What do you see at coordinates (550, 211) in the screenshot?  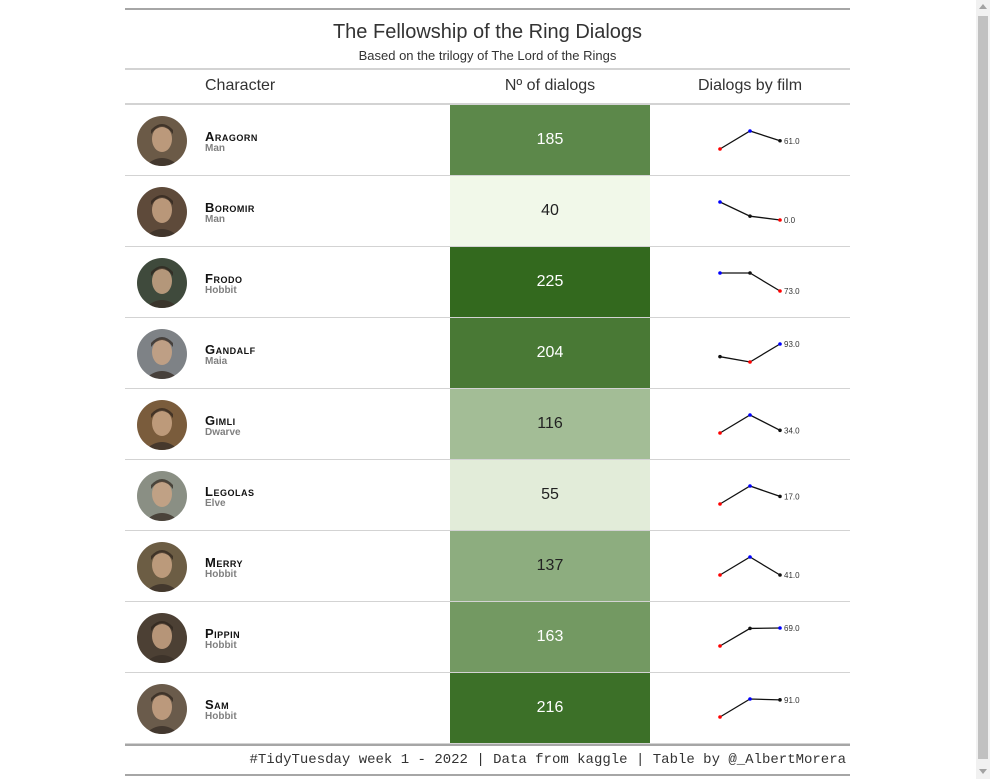 I see `dialog-count-cell: 40` at bounding box center [550, 211].